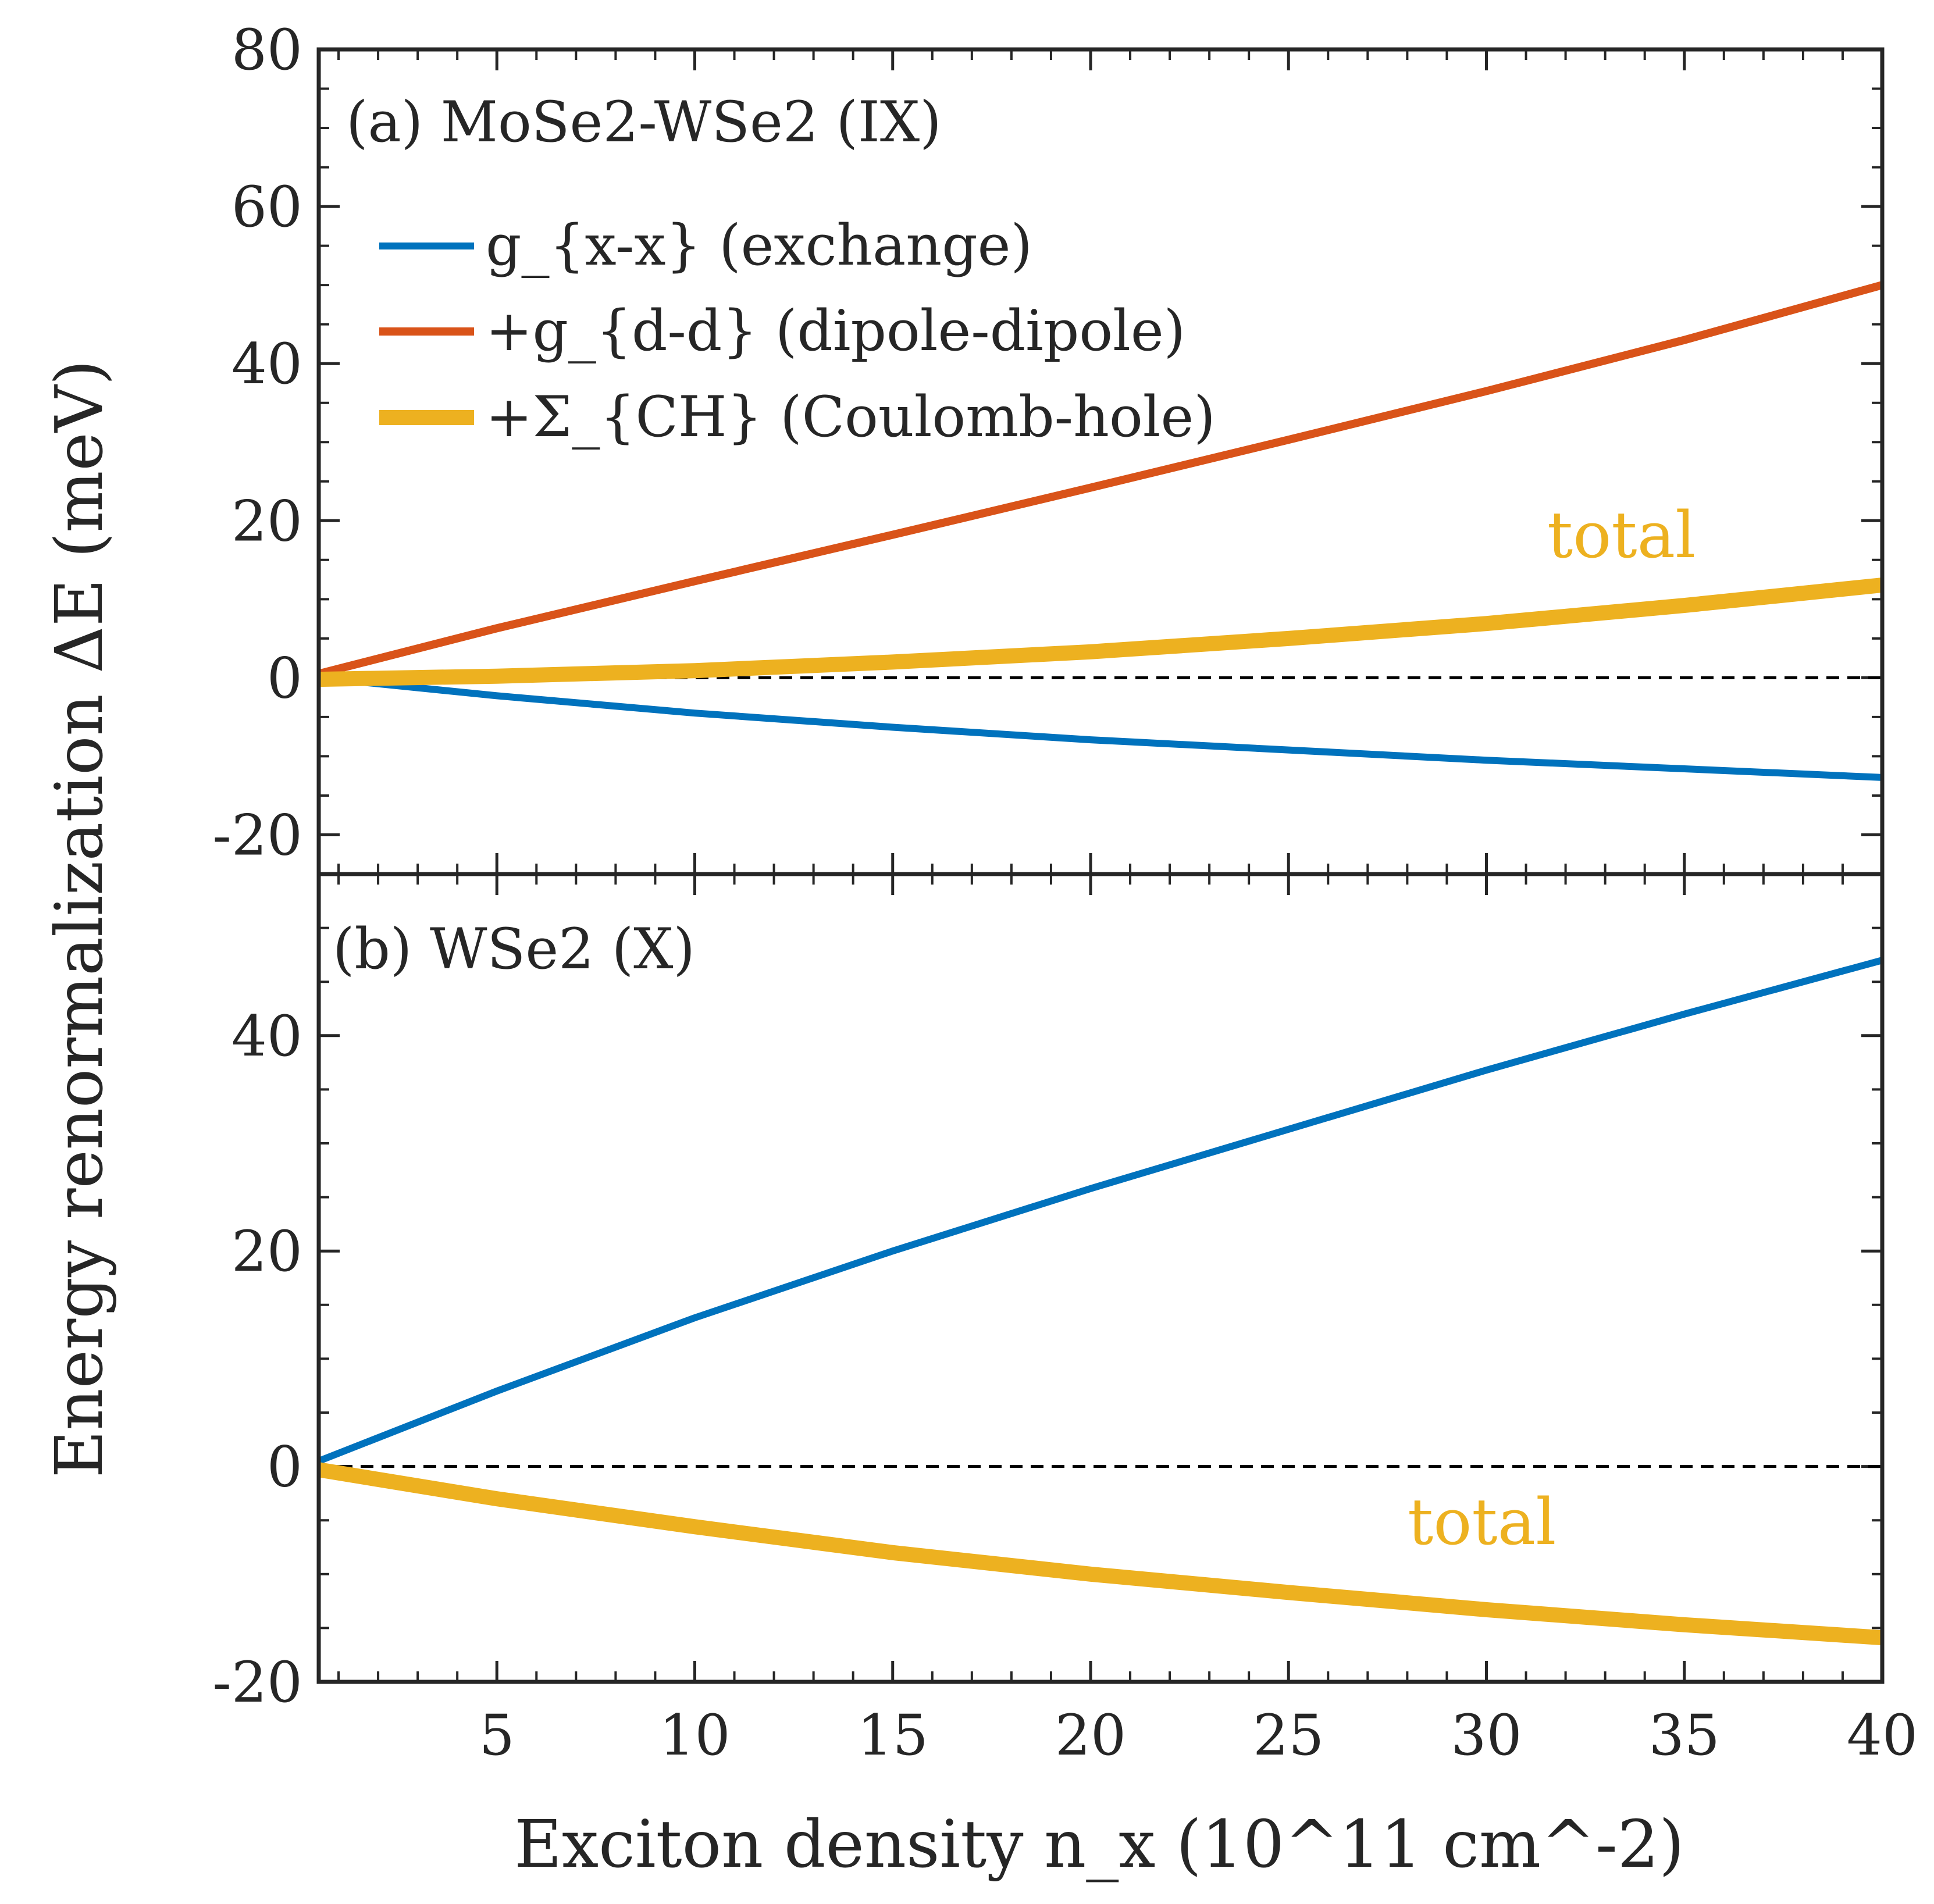 The height and width of the screenshot is (1904, 1934). I want to click on panel-a-ytick-label: 20, so click(266, 522).